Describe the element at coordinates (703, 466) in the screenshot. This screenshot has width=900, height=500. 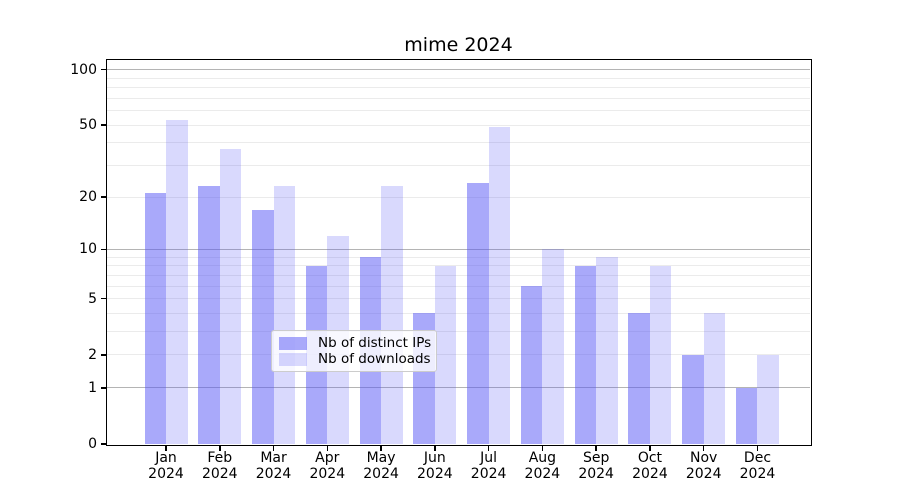
I see `x-tick-label: Nov 2024` at that location.